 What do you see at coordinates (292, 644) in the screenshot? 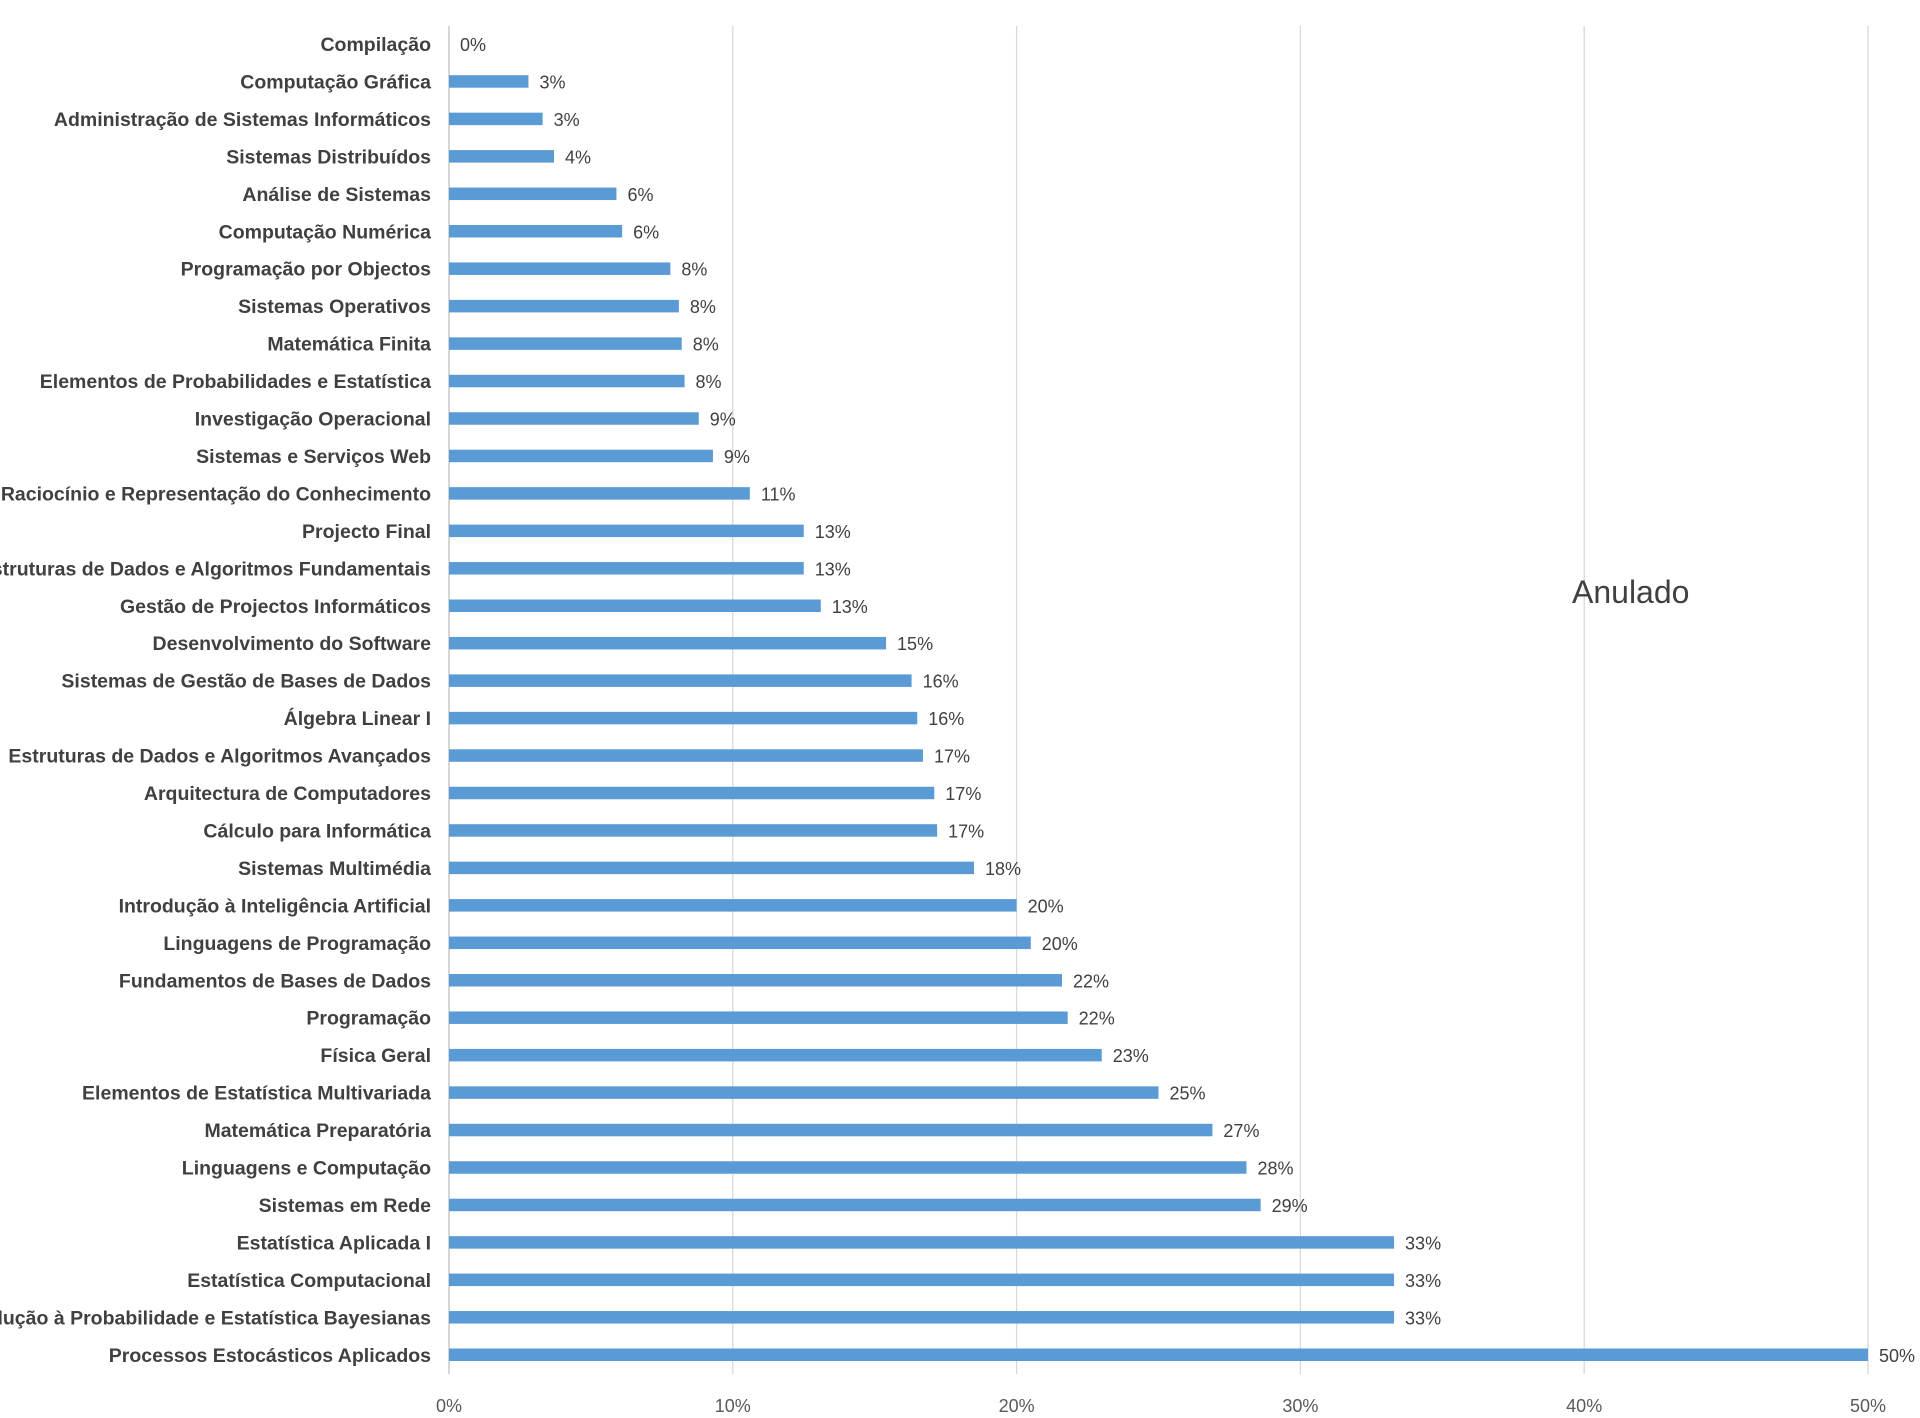
I see `category-label: Desenvolvimento do Software` at bounding box center [292, 644].